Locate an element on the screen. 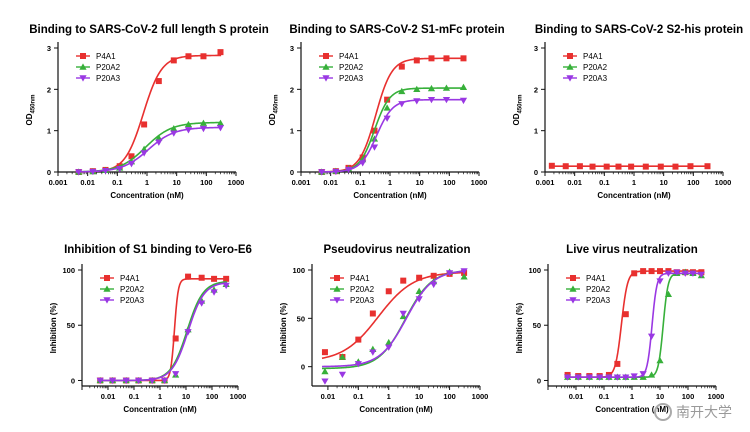  x-axis-label: Concentration (nM) is located at coordinates (396, 409).